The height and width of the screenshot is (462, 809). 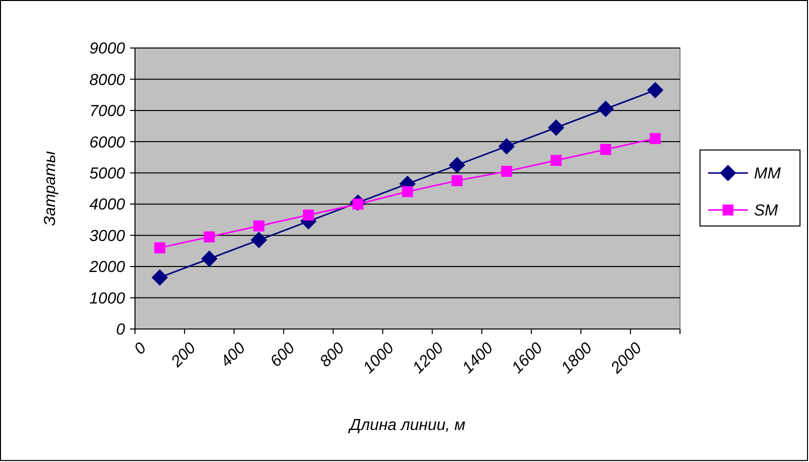 What do you see at coordinates (121, 330) in the screenshot?
I see `y-tick-label: 0` at bounding box center [121, 330].